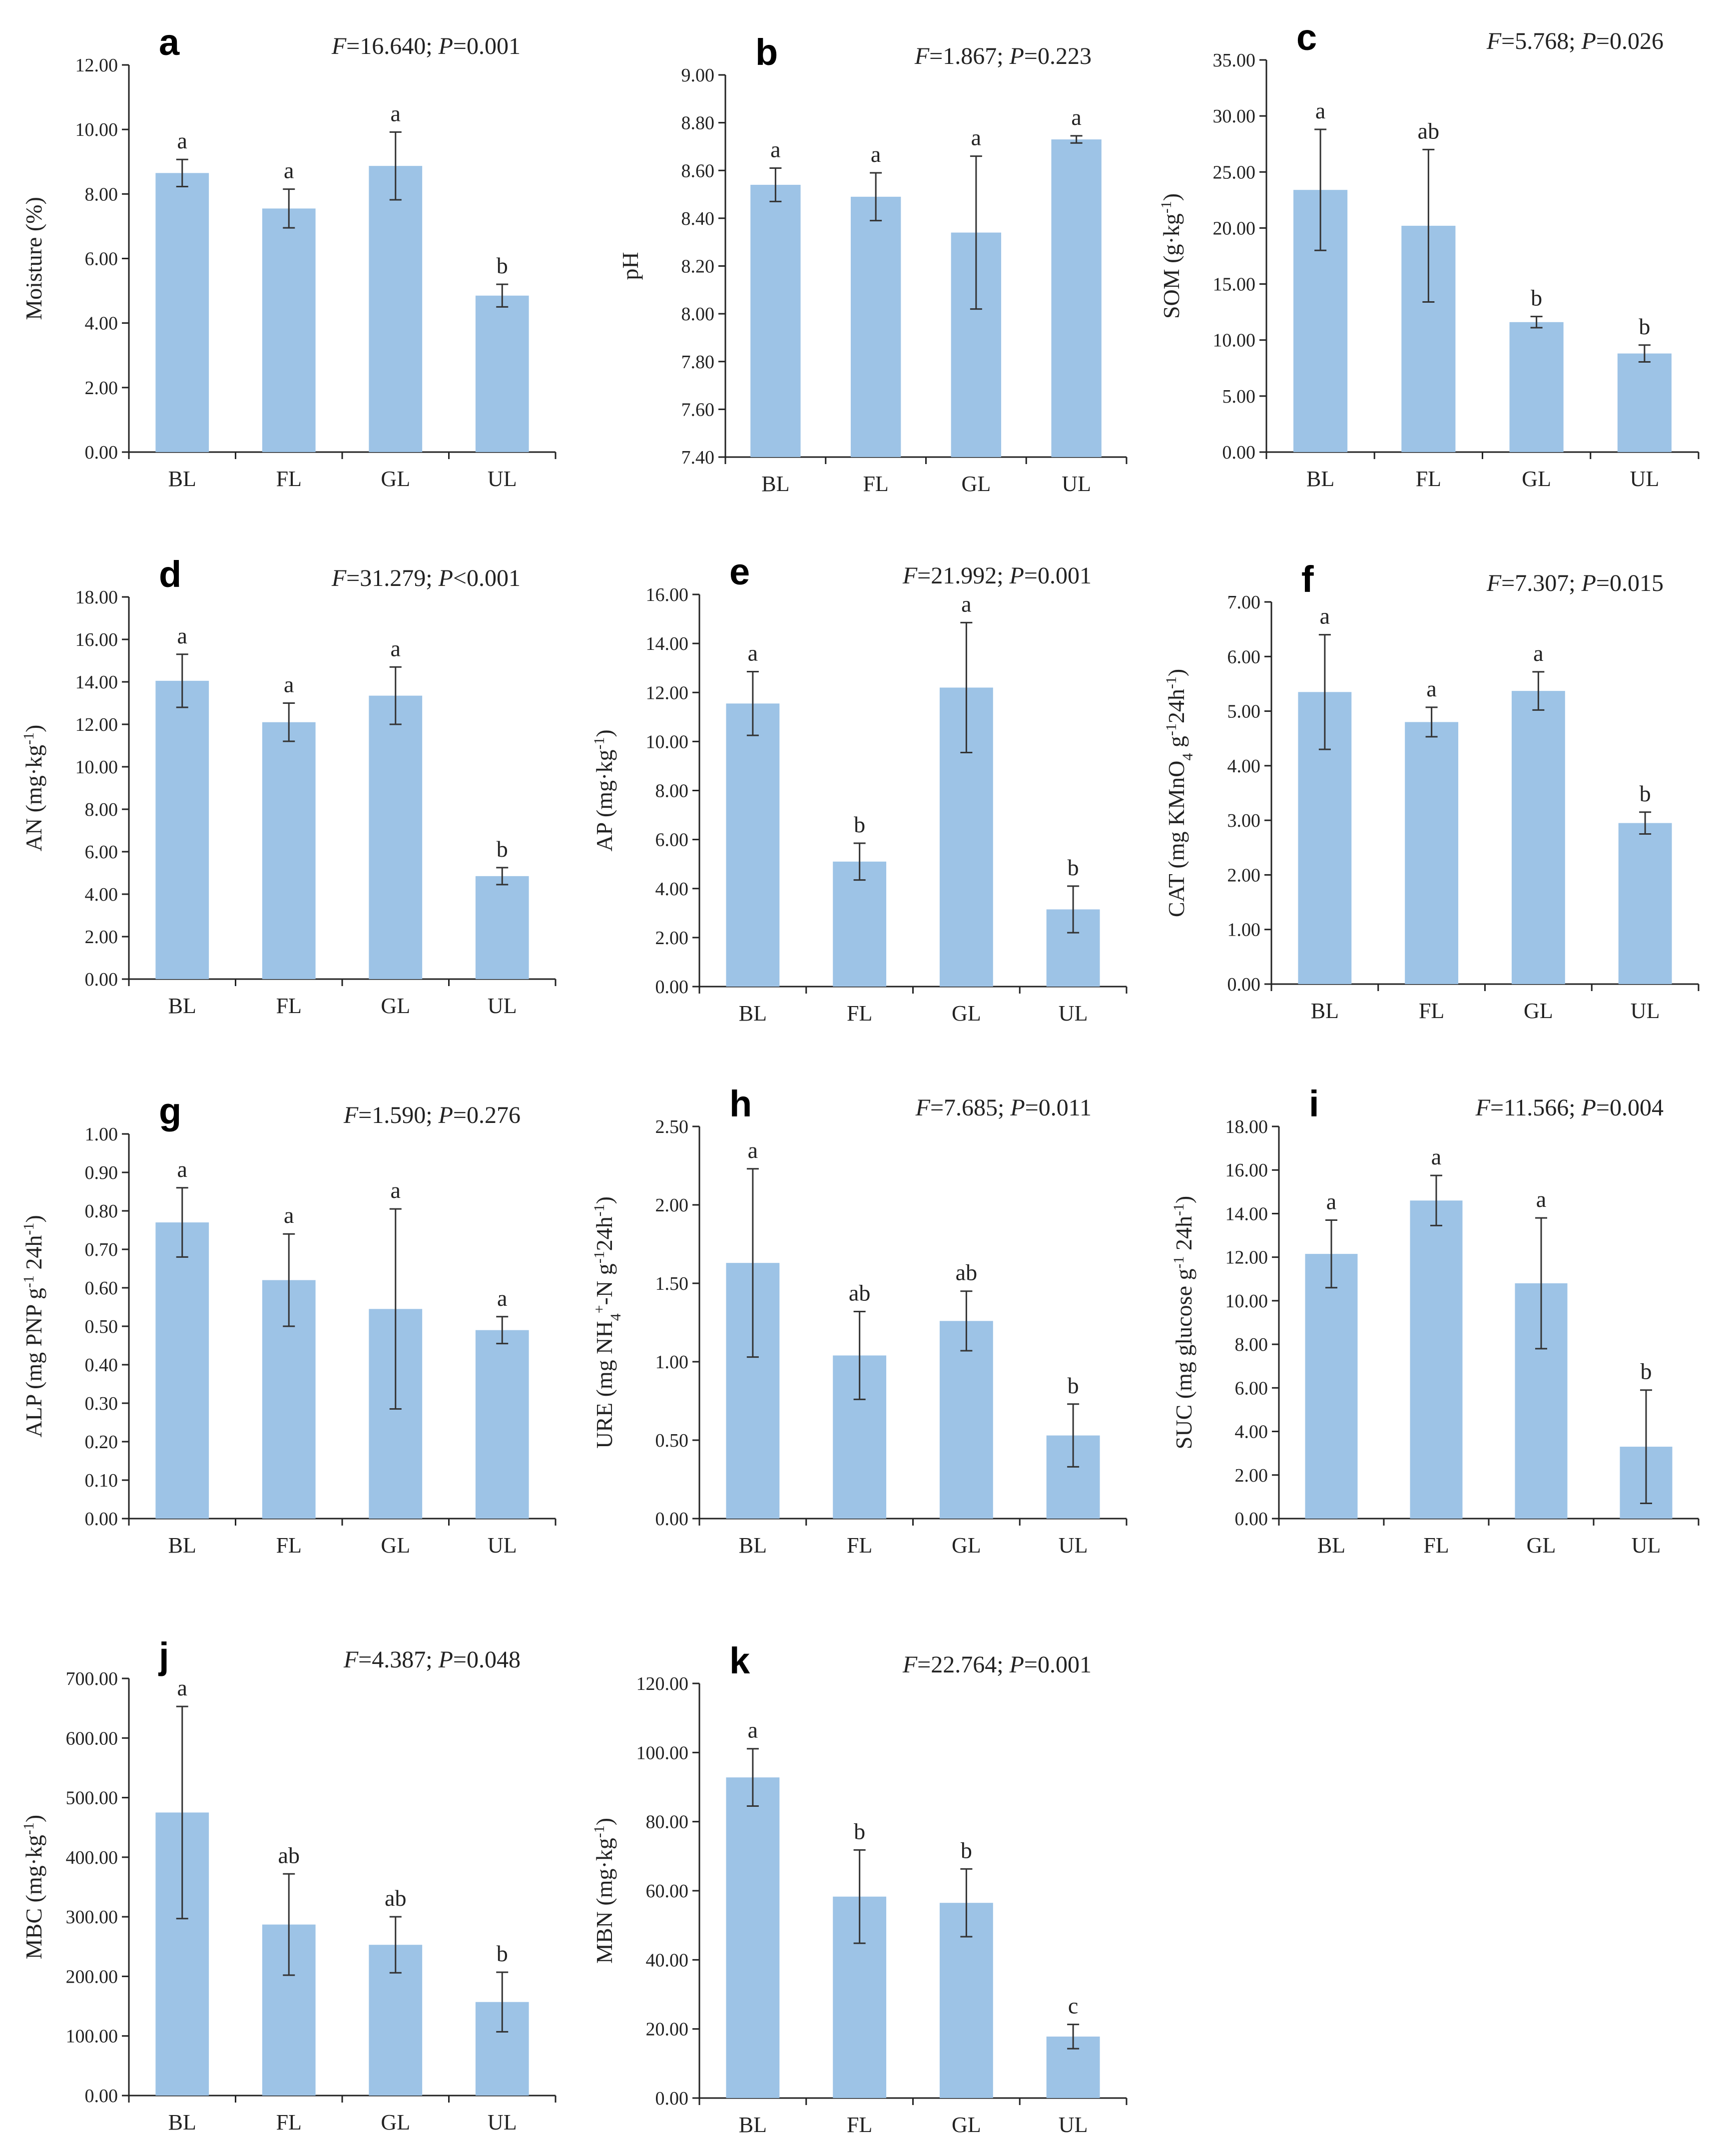  I want to click on anova-stats: F=31.279; P<0.001, so click(426, 578).